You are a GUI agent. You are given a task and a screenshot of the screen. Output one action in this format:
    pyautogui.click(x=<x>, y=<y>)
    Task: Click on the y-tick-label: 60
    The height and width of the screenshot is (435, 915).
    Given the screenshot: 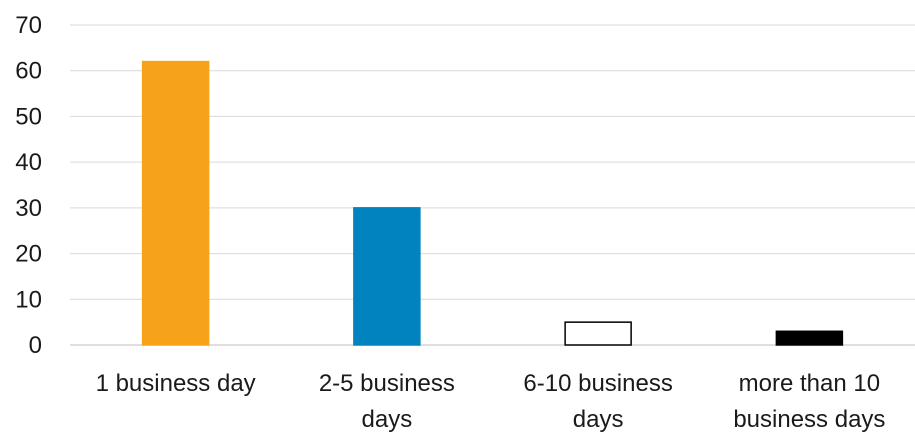 What is the action you would take?
    pyautogui.click(x=28, y=71)
    